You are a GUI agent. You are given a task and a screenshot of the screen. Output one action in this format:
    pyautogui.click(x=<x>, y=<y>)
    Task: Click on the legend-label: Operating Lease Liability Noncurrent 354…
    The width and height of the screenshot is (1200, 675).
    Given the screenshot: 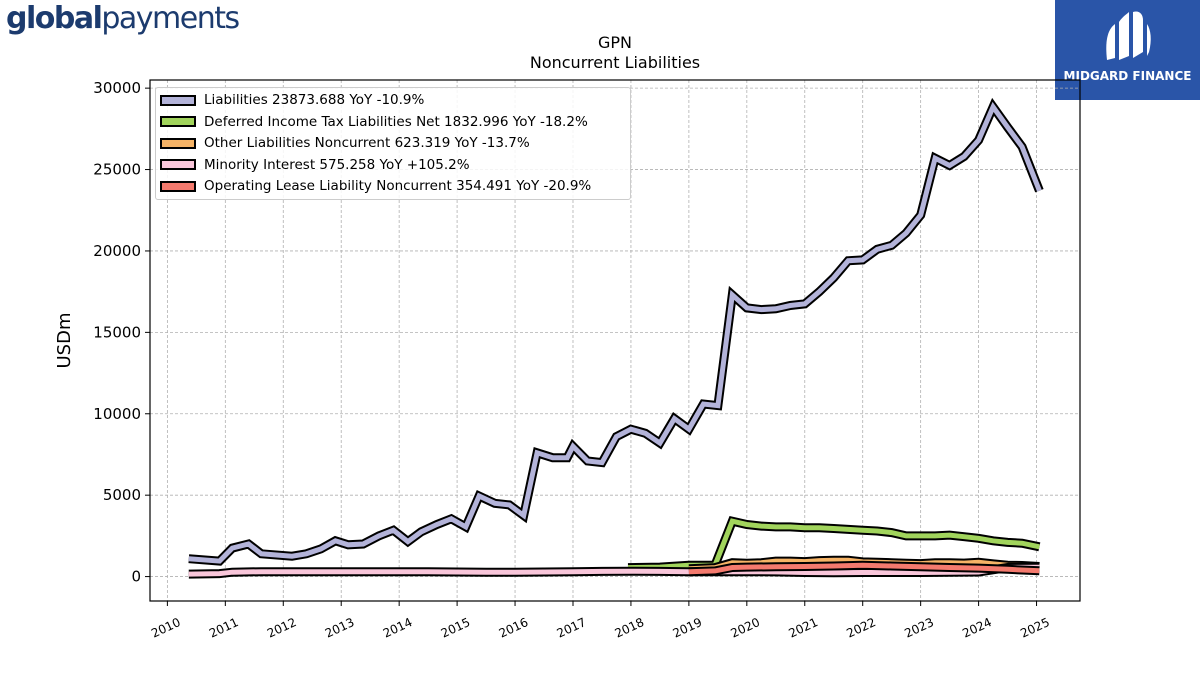 What is the action you would take?
    pyautogui.click(x=398, y=186)
    